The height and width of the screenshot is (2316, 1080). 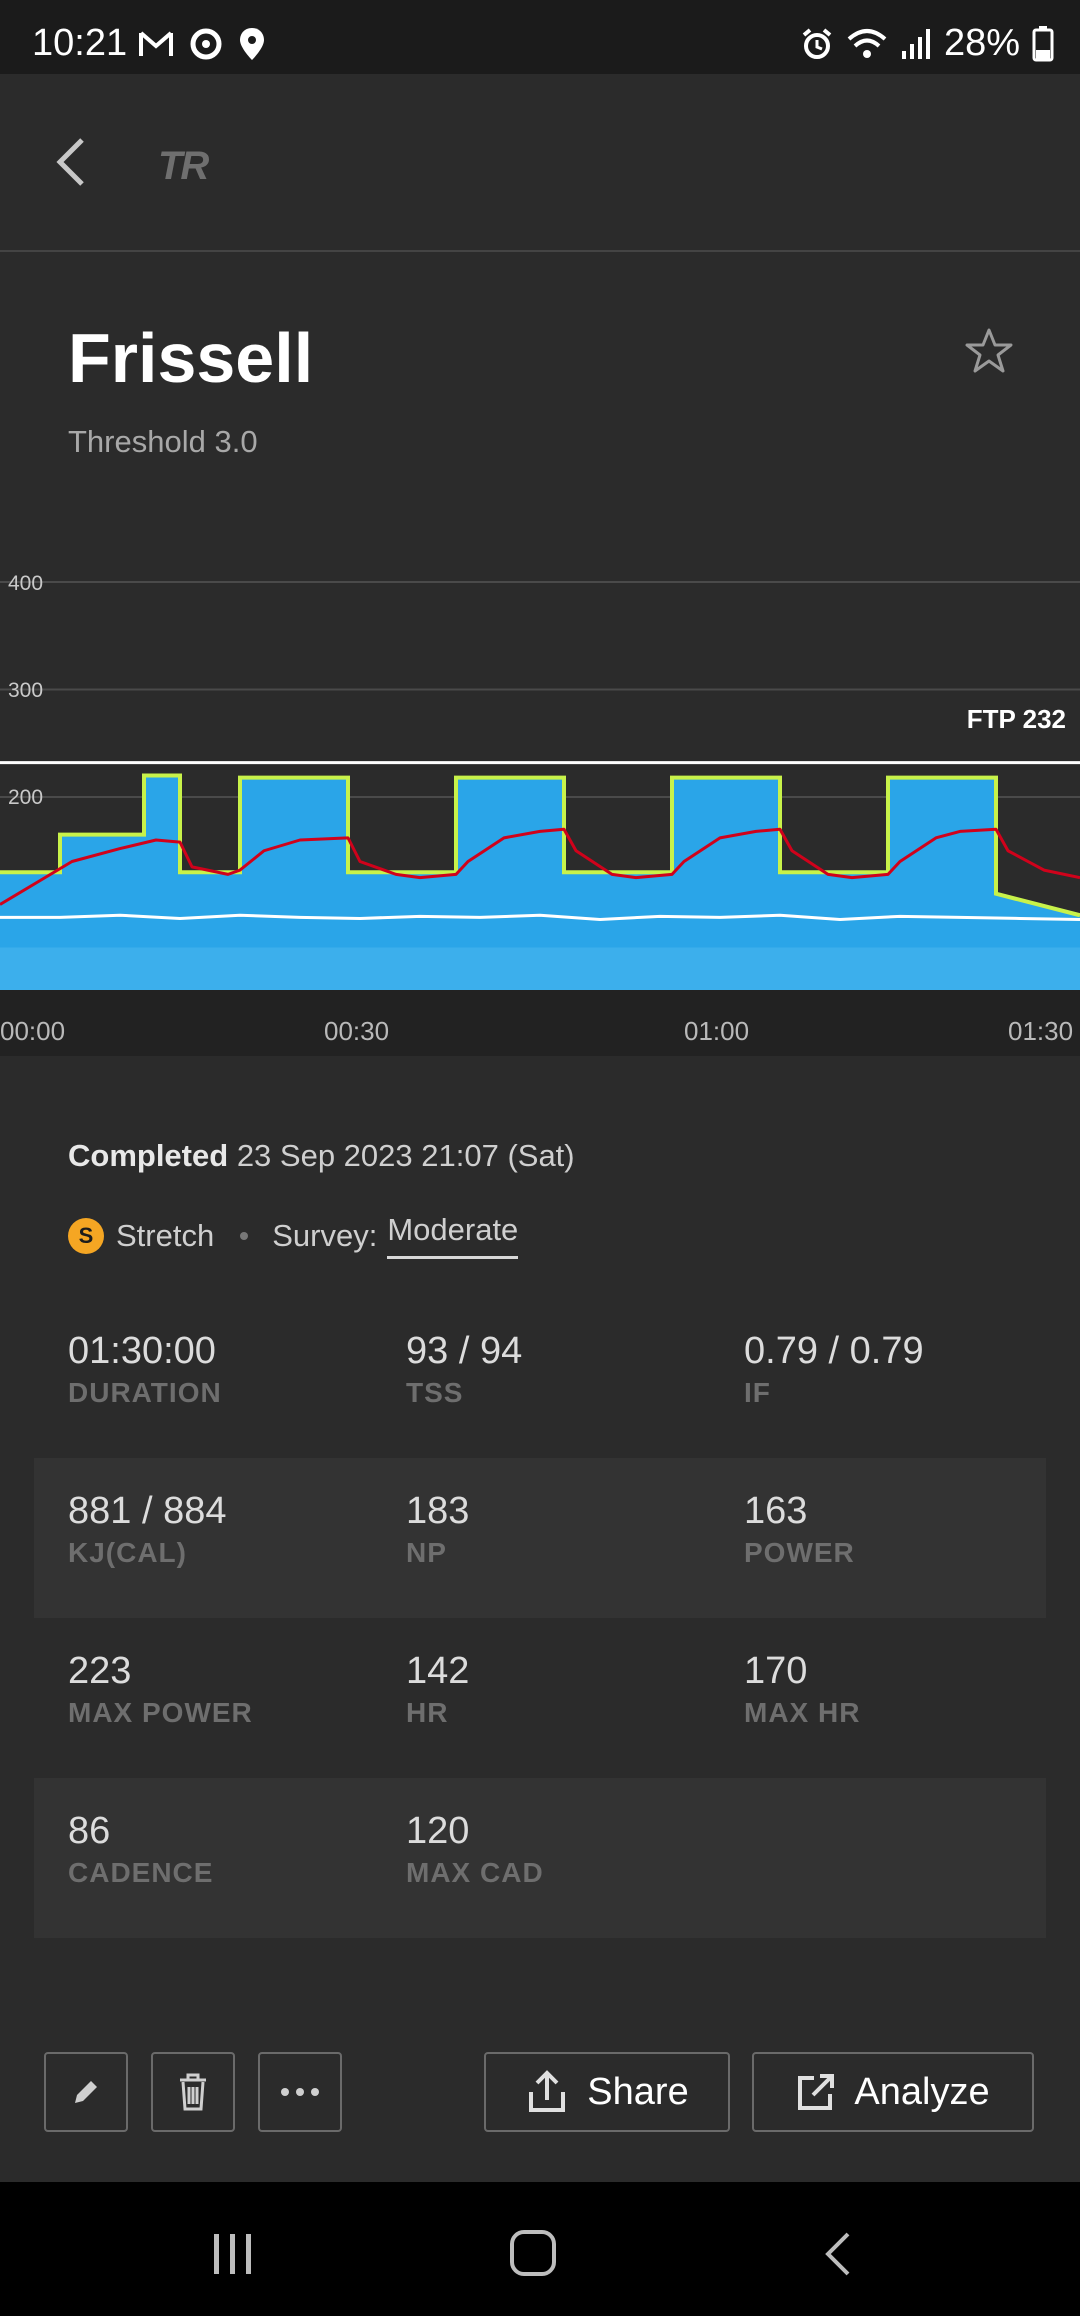 I want to click on target-power-area, so click(x=540, y=882).